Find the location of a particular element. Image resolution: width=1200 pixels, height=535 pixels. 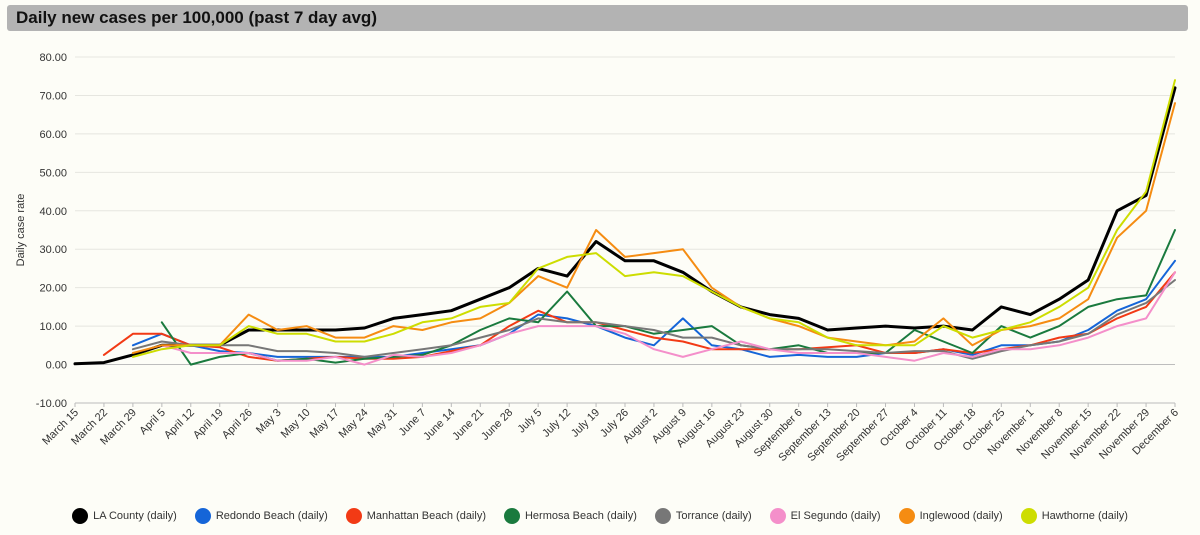

legend-label: Manhattan Beach (daily) is located at coordinates (426, 516).